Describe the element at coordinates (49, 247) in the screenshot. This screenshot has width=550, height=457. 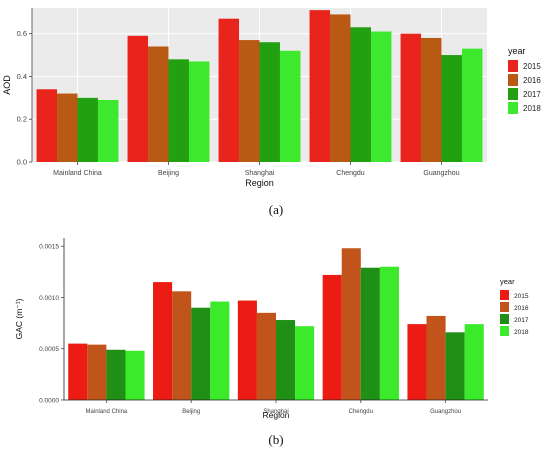
I see `y-tick-label: 0.0015` at that location.